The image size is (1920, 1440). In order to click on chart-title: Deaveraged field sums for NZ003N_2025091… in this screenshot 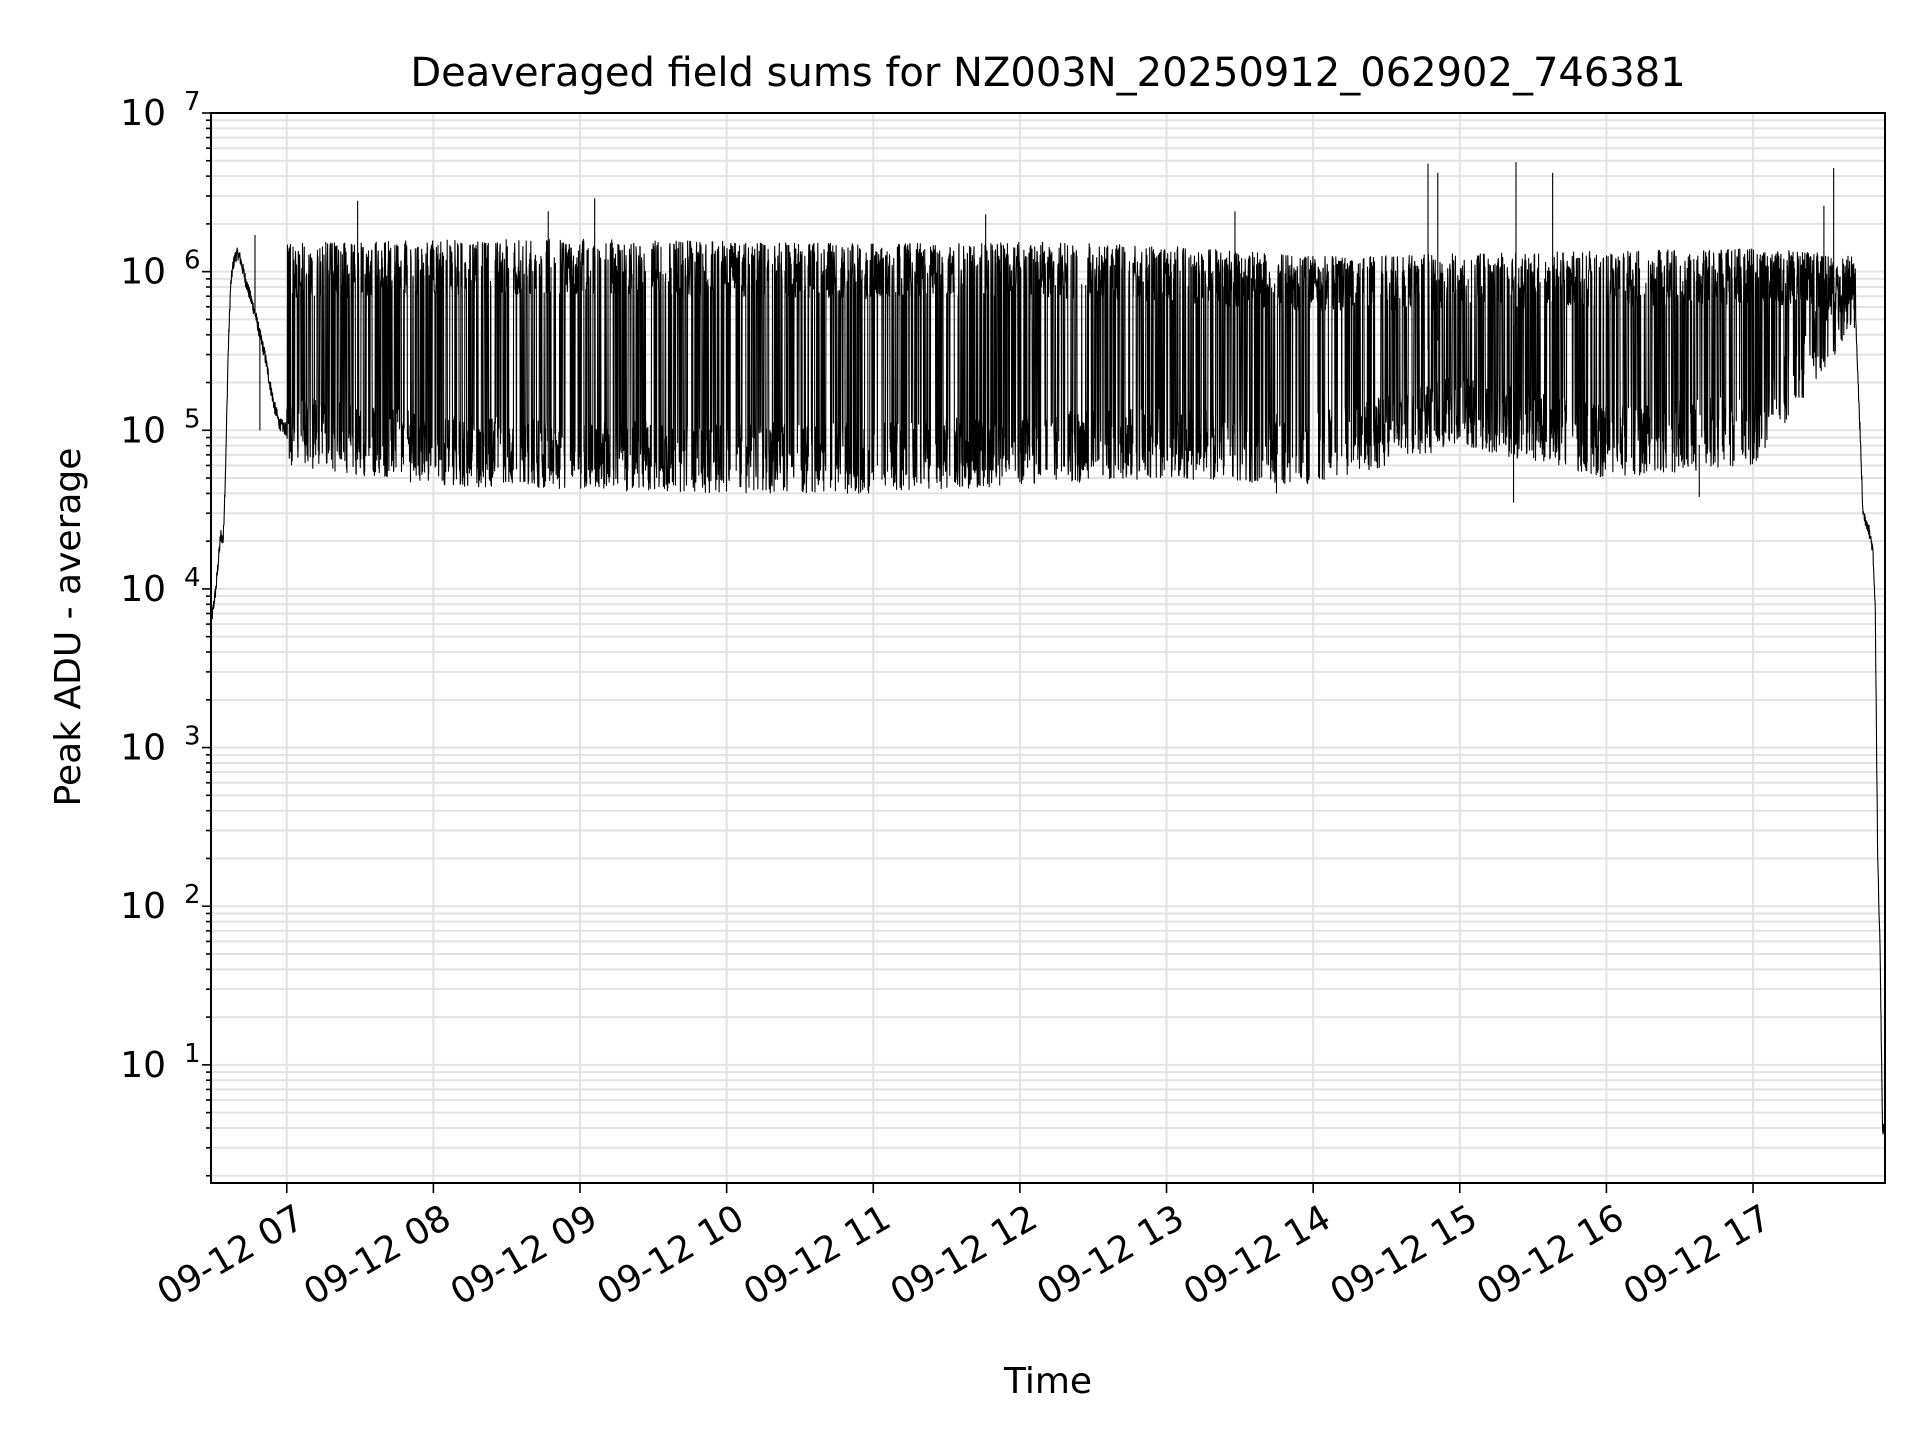, I will do `click(1047, 73)`.